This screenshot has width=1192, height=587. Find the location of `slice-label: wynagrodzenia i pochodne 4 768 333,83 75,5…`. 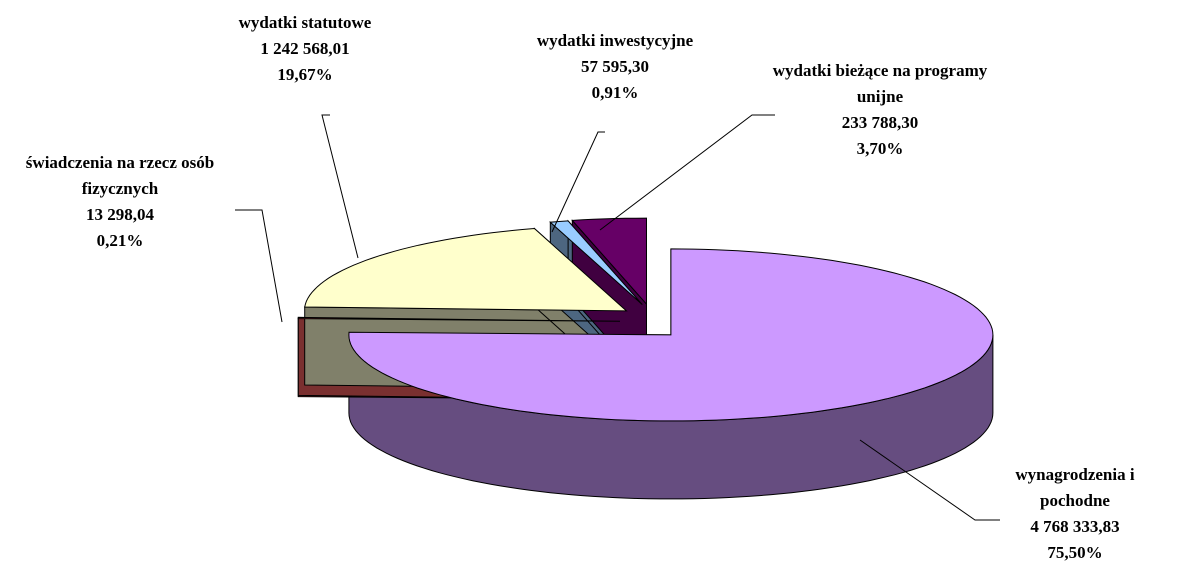

slice-label: wynagrodzenia i pochodne 4 768 333,83 75,5… is located at coordinates (1075, 514).